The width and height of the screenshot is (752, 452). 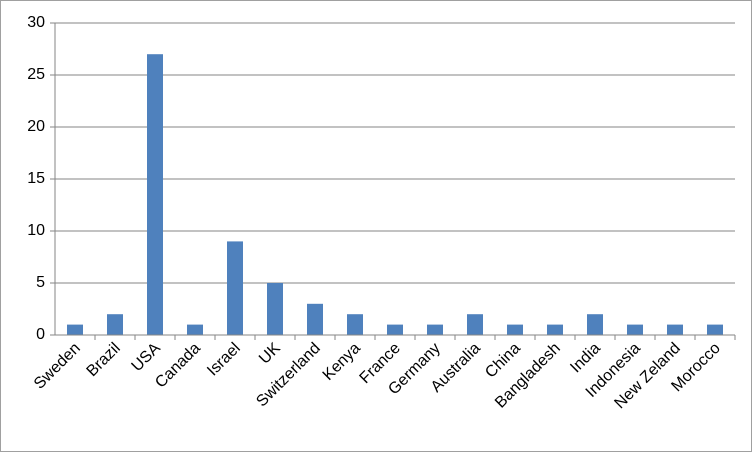 What do you see at coordinates (36, 126) in the screenshot?
I see `y-tick-label: 20` at bounding box center [36, 126].